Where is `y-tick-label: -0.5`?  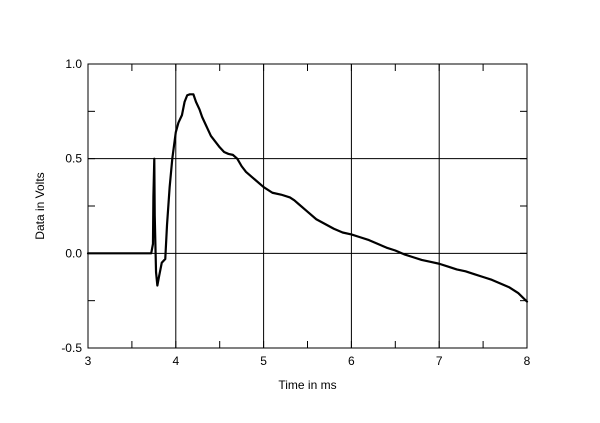 y-tick-label: -0.5 is located at coordinates (71, 348).